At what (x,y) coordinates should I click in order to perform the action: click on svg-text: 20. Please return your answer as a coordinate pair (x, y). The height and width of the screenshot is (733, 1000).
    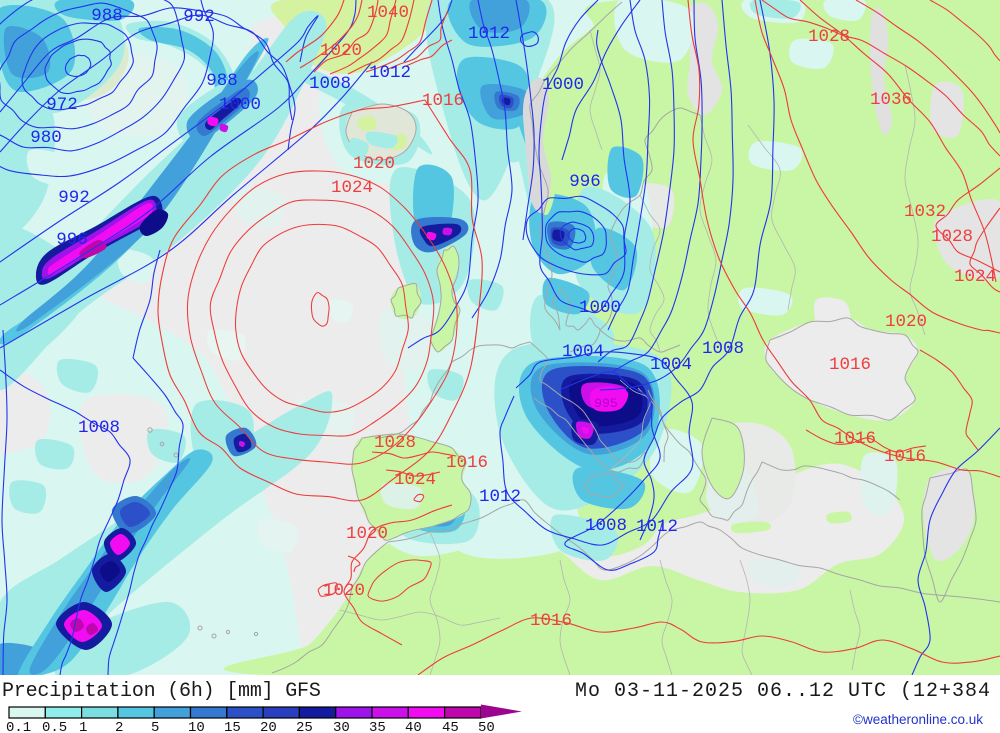
    Looking at the image, I should click on (268, 726).